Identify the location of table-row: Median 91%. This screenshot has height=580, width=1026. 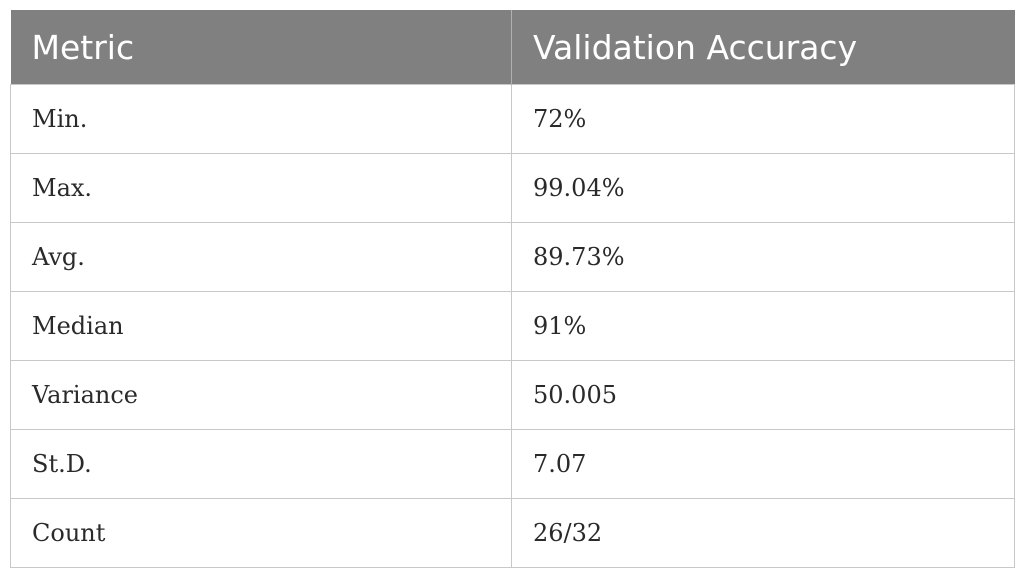
(512, 326).